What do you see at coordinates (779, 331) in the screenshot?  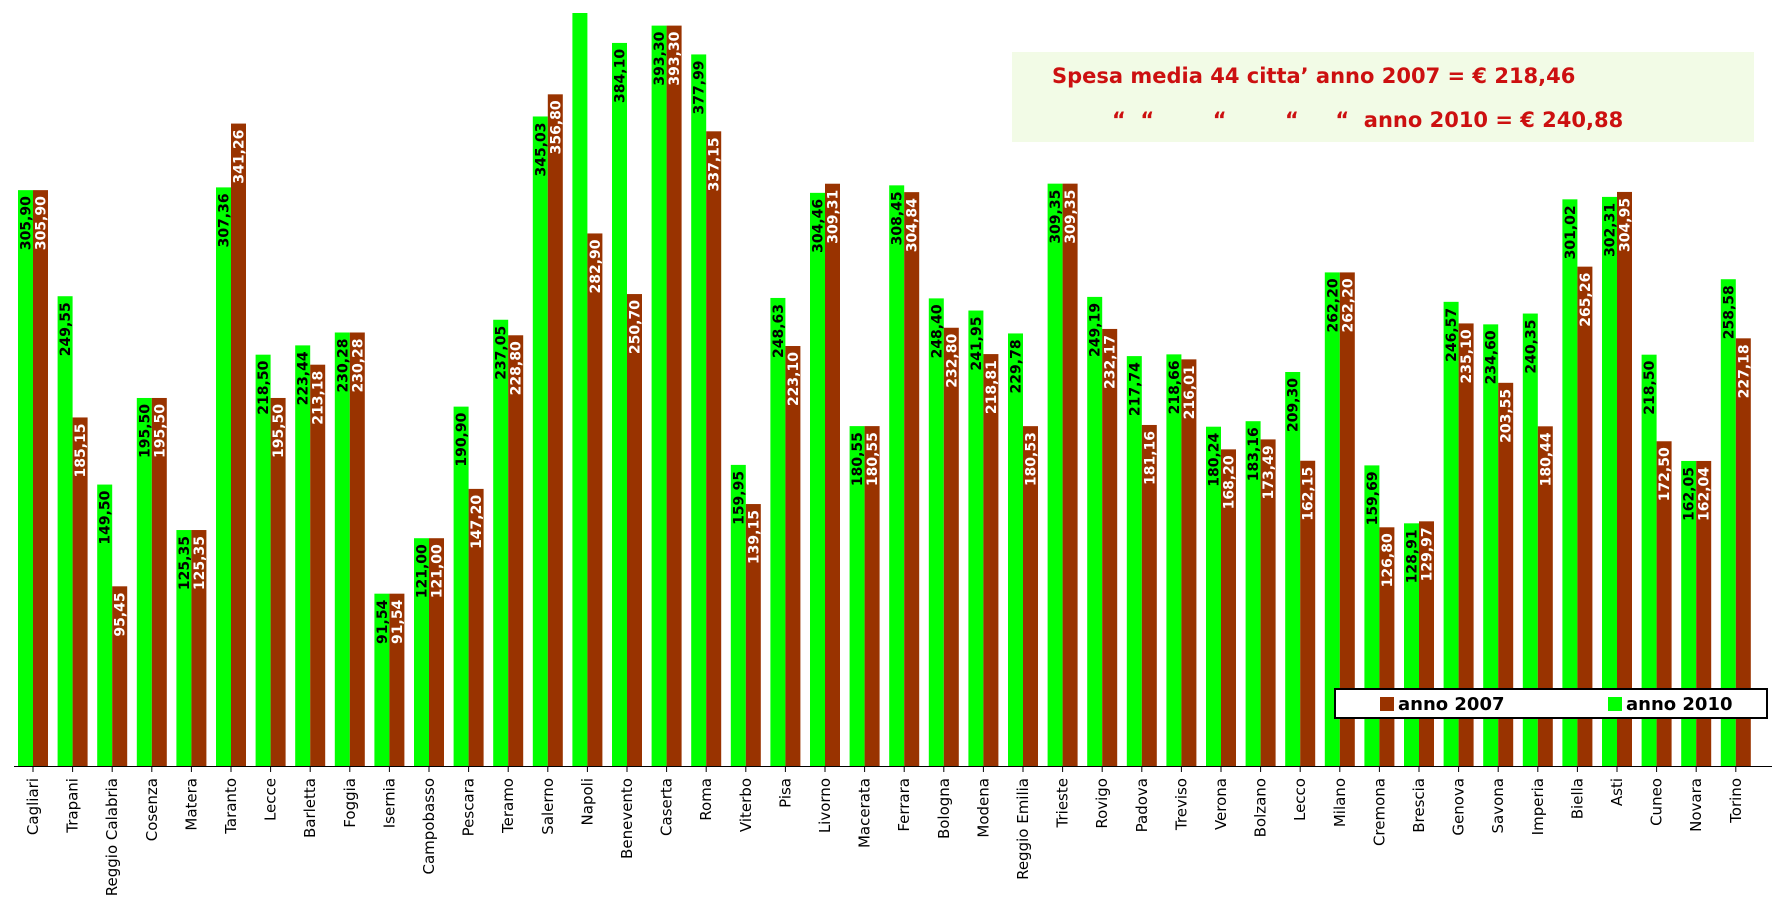 I see `value-label-2010-pisa: 248,63` at bounding box center [779, 331].